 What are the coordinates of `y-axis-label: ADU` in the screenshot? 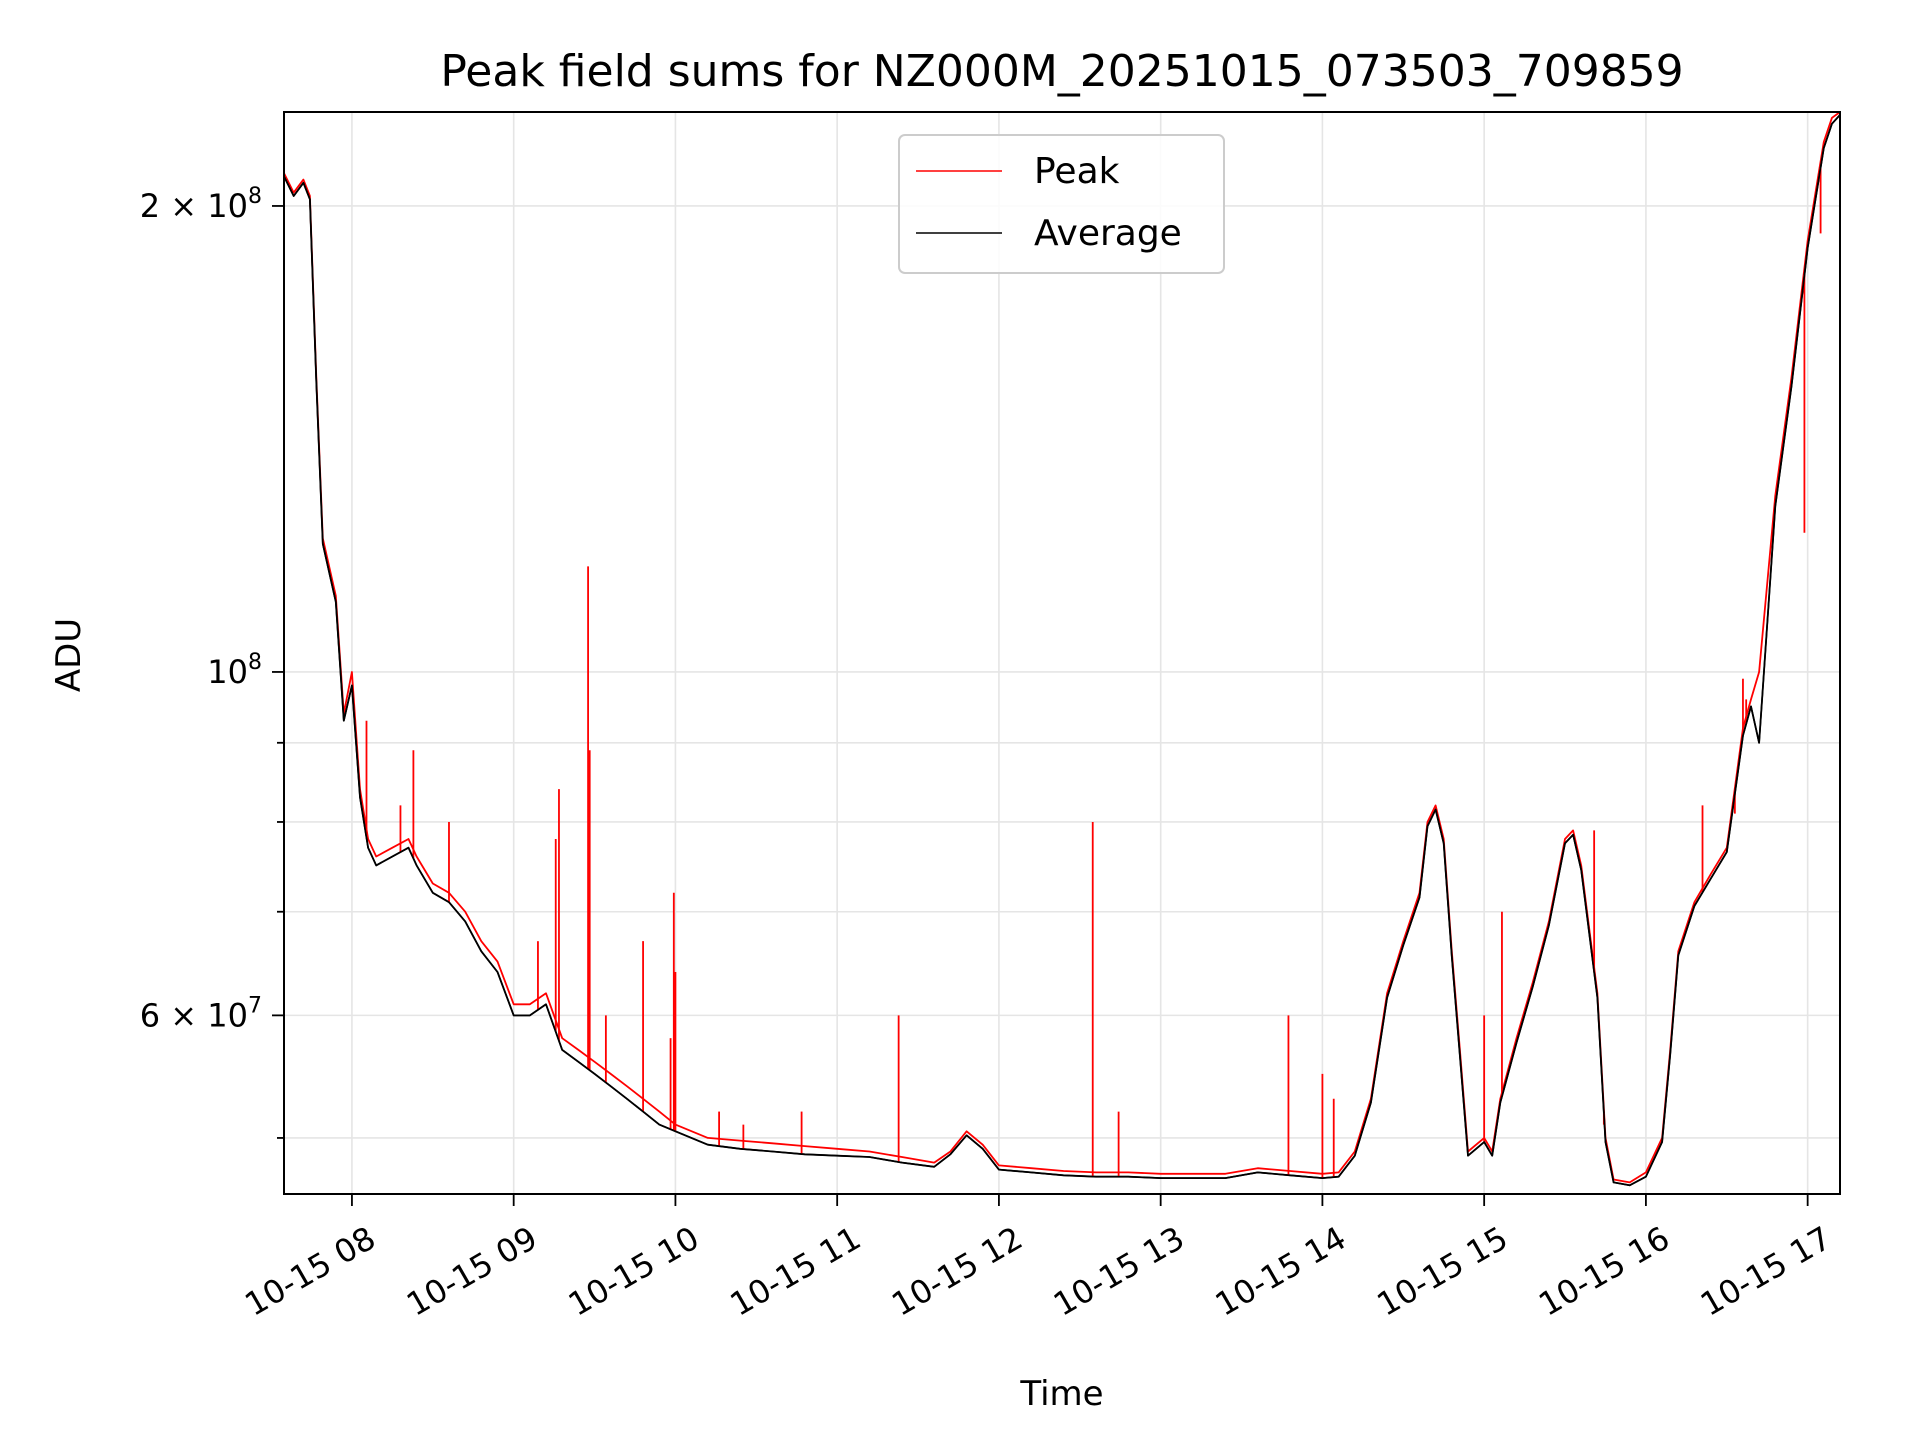 It's located at (69, 655).